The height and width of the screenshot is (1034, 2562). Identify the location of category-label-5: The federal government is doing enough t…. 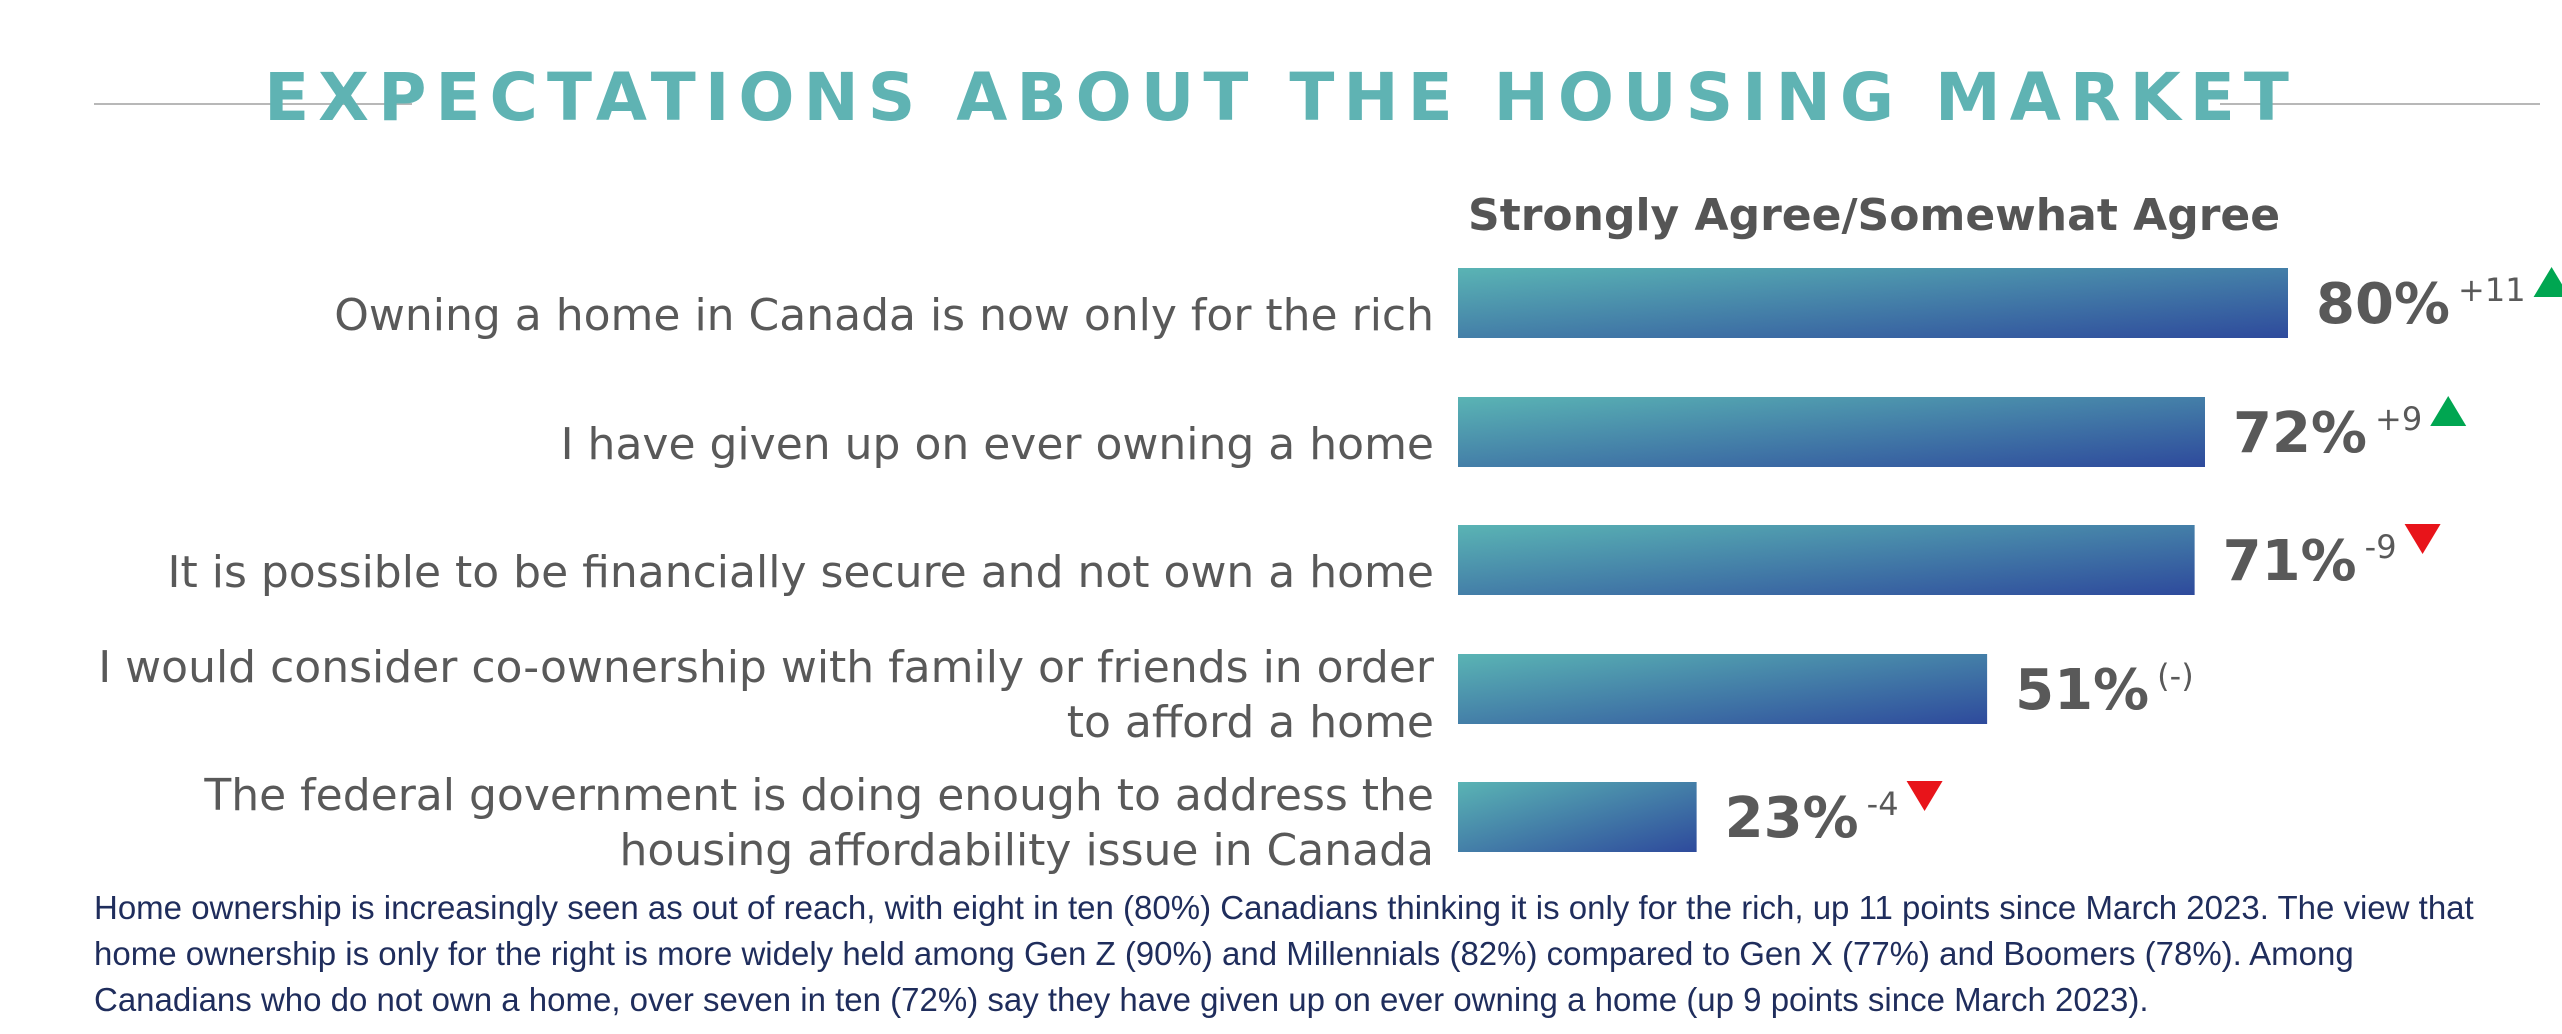
(819, 823).